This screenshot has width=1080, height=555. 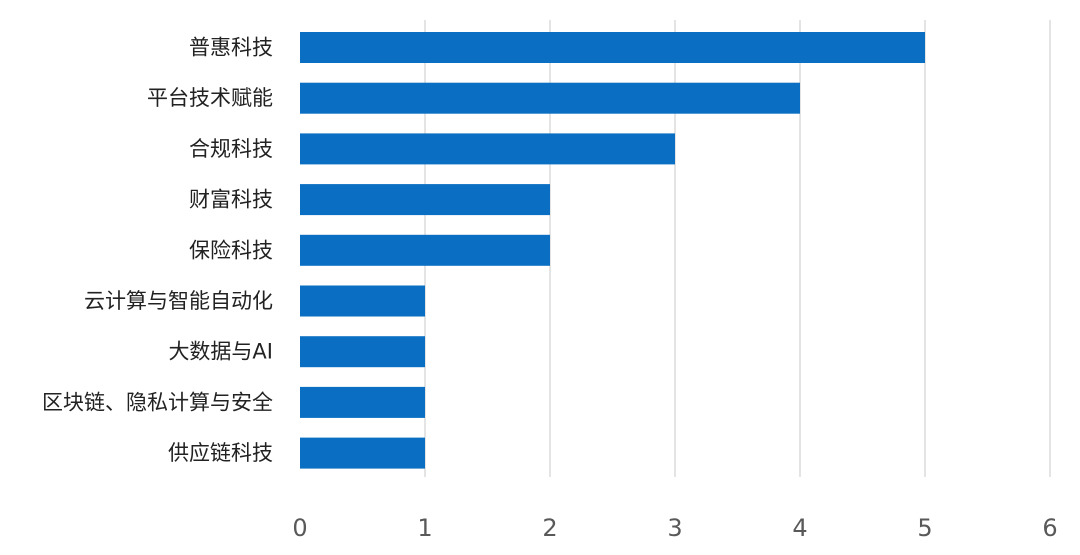 What do you see at coordinates (799, 528) in the screenshot?
I see `x-tick-label-4: 4` at bounding box center [799, 528].